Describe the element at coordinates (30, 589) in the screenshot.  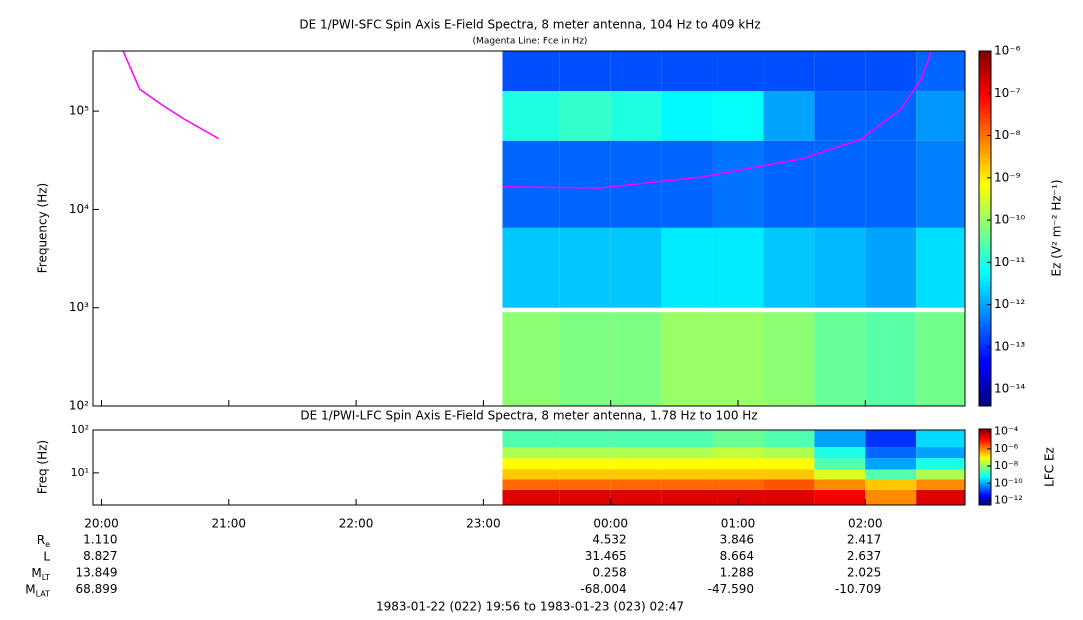
I see `ephemeris-label-main: M` at that location.